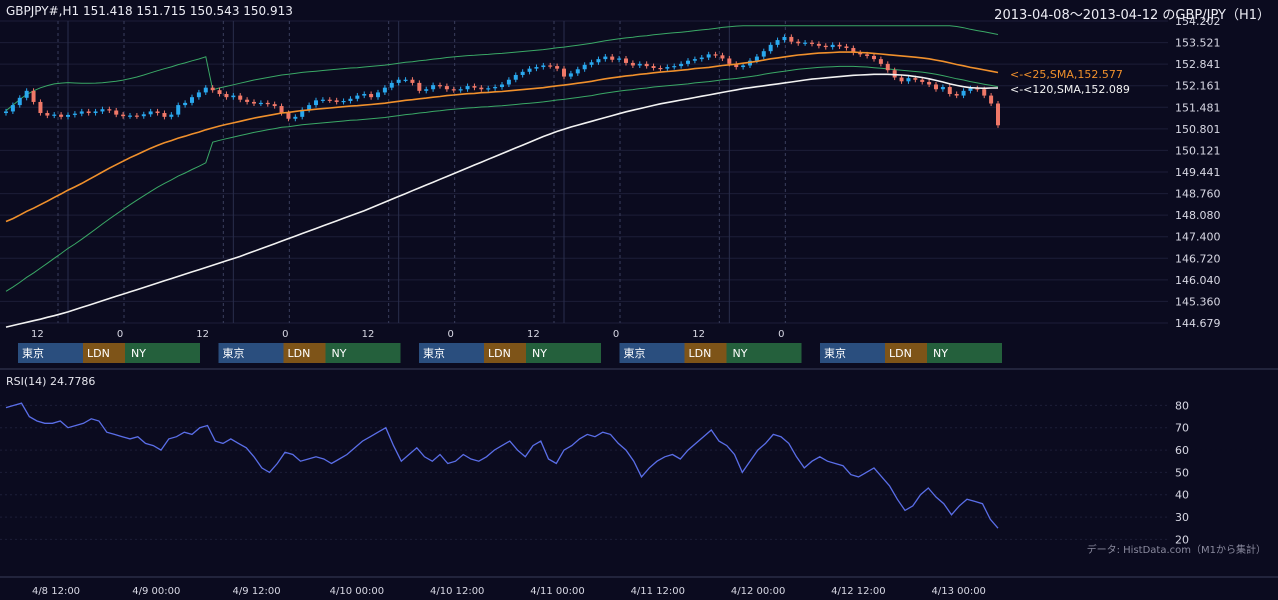 This screenshot has height=600, width=1278. I want to click on price-tick-label: 150.121, so click(1198, 150).